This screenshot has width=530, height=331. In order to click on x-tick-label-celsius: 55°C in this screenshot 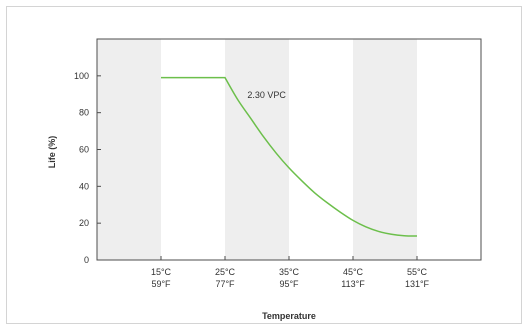, I will do `click(417, 272)`.